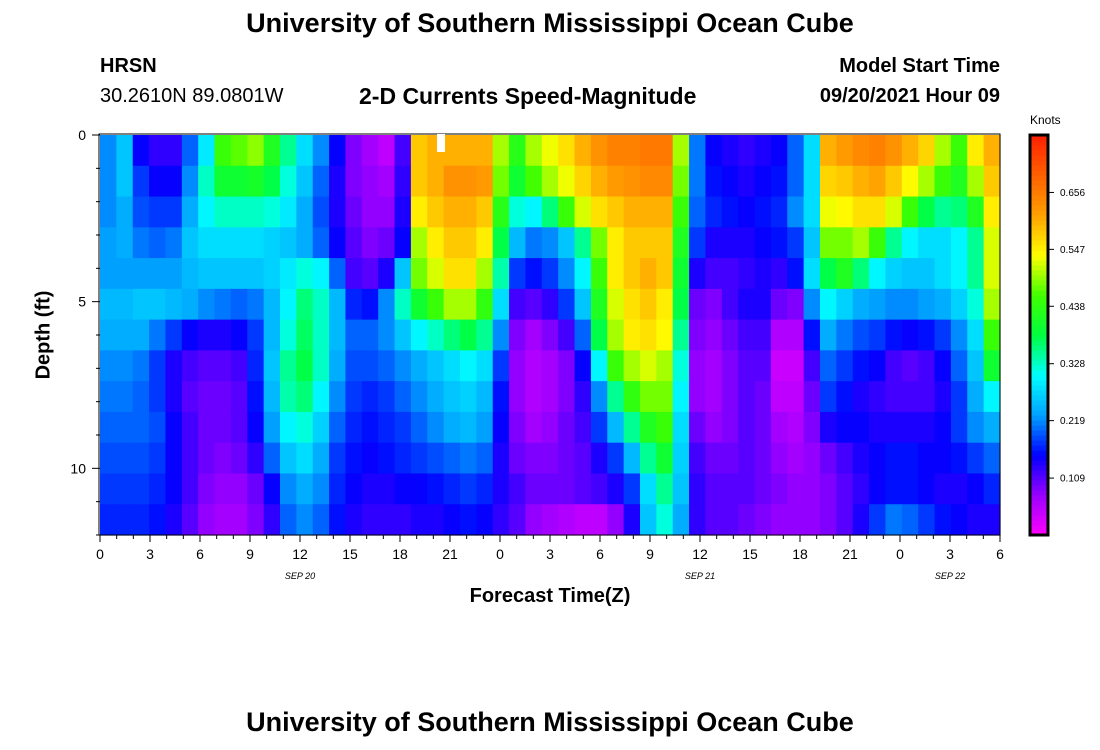  Describe the element at coordinates (750, 554) in the screenshot. I see `x-tick-label: 15` at that location.